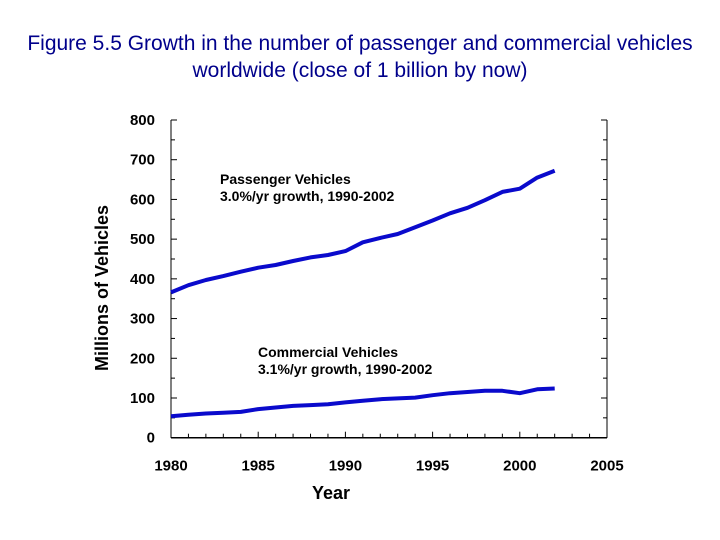  I want to click on y-tick-label: 400, so click(142, 279).